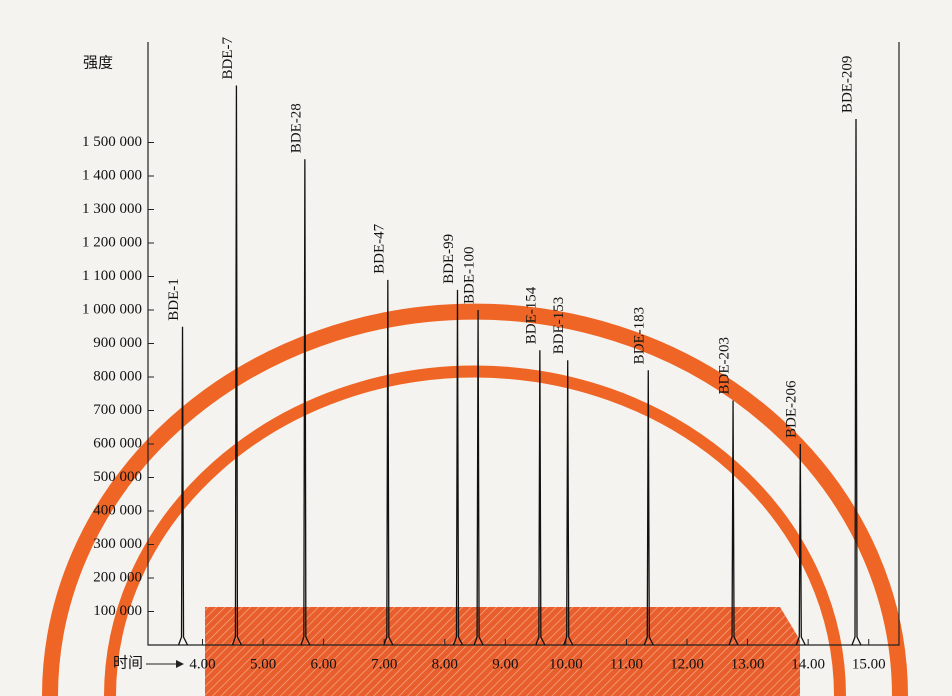 This screenshot has width=952, height=696. I want to click on peak-label: BDE-99, so click(449, 259).